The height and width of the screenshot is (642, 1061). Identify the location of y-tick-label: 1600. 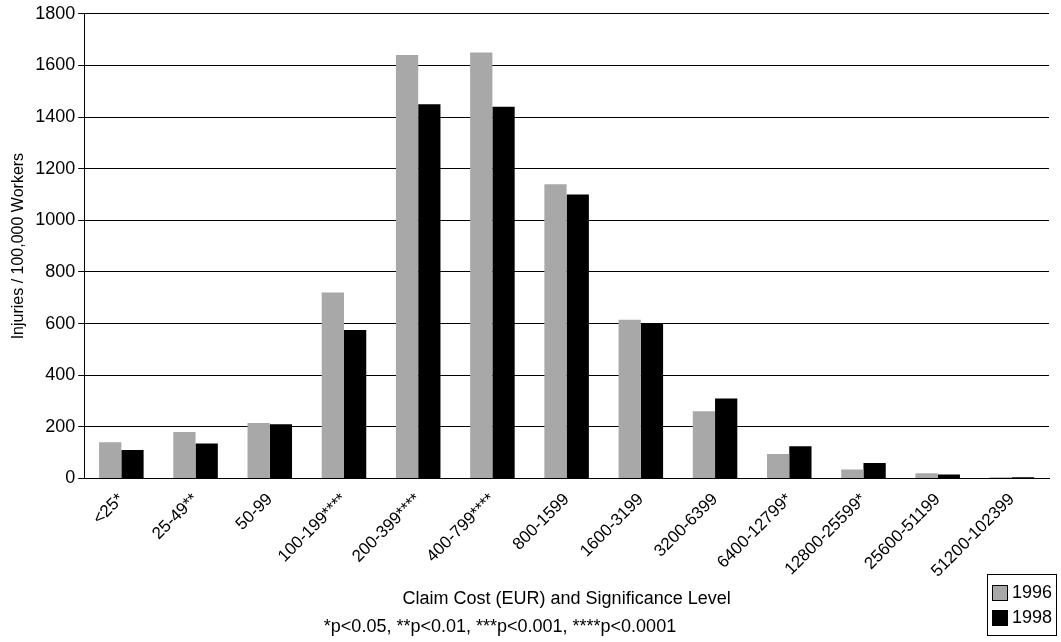
(55, 64).